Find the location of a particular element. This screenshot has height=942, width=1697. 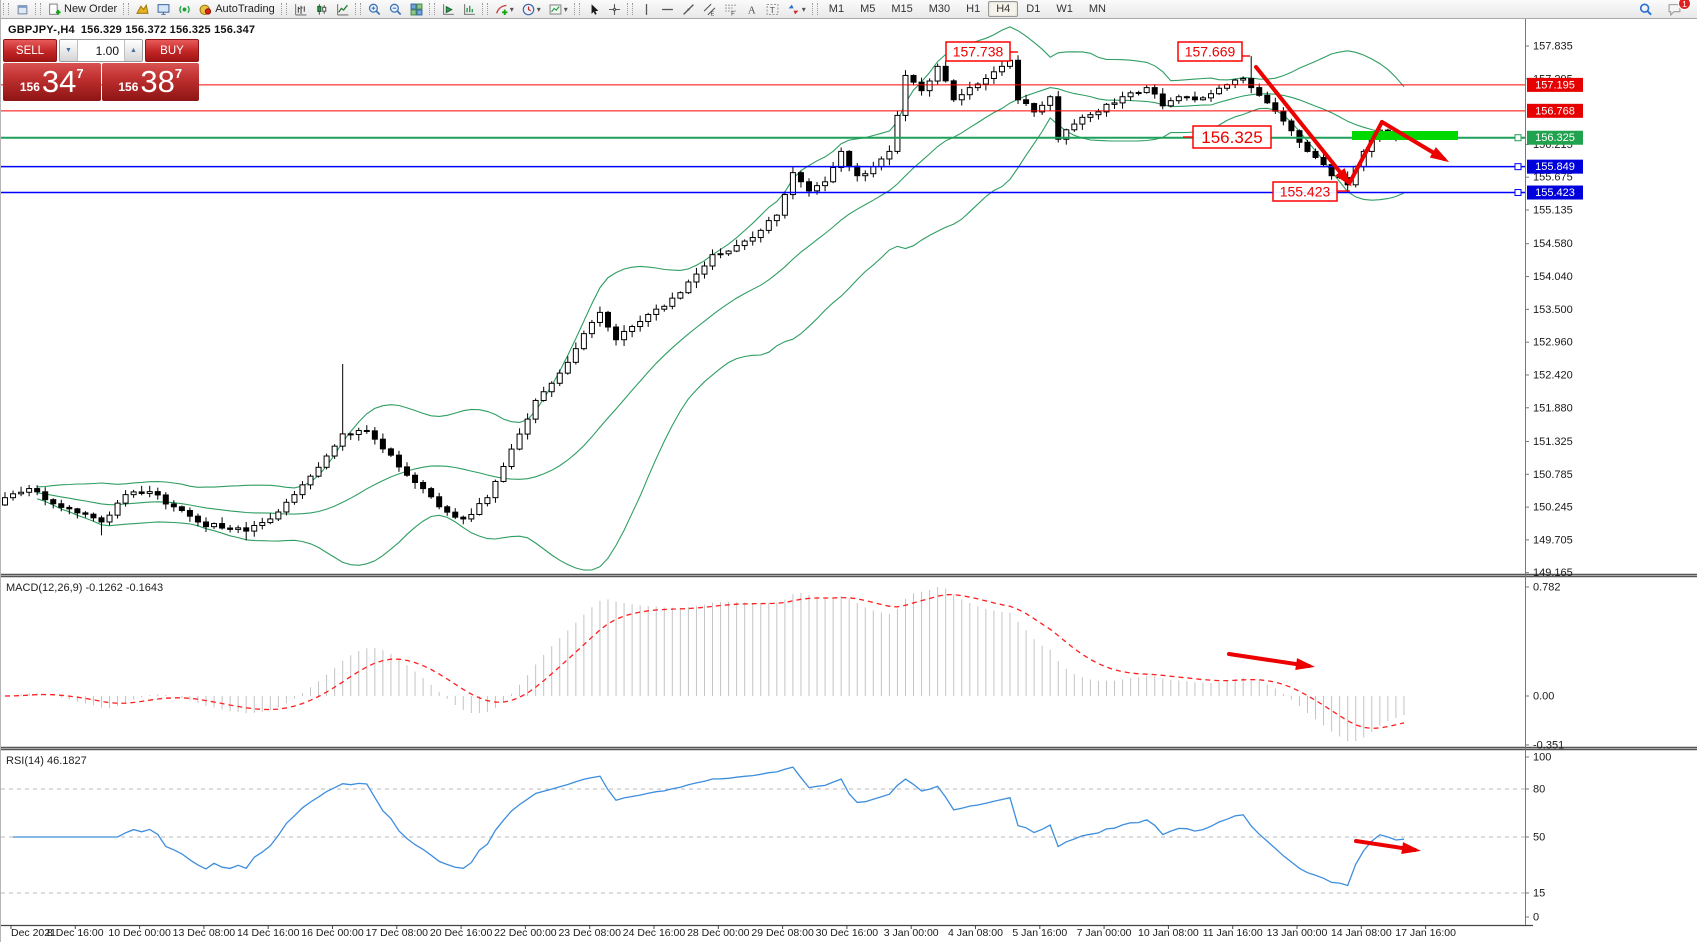

fibonacci-button: F is located at coordinates (730, 9).